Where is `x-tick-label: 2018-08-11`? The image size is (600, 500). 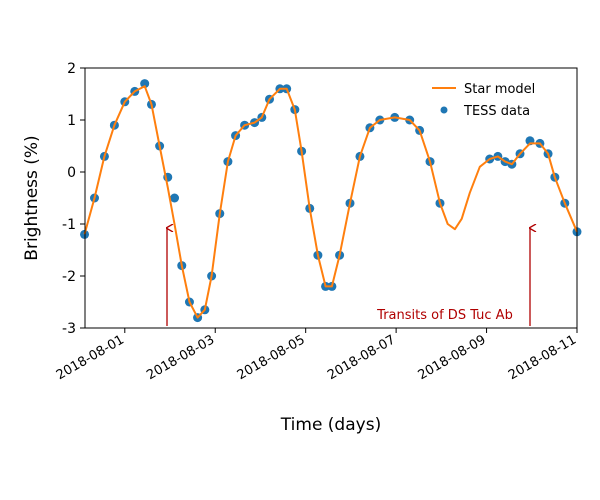 x-tick-label: 2018-08-11 is located at coordinates (542, 357).